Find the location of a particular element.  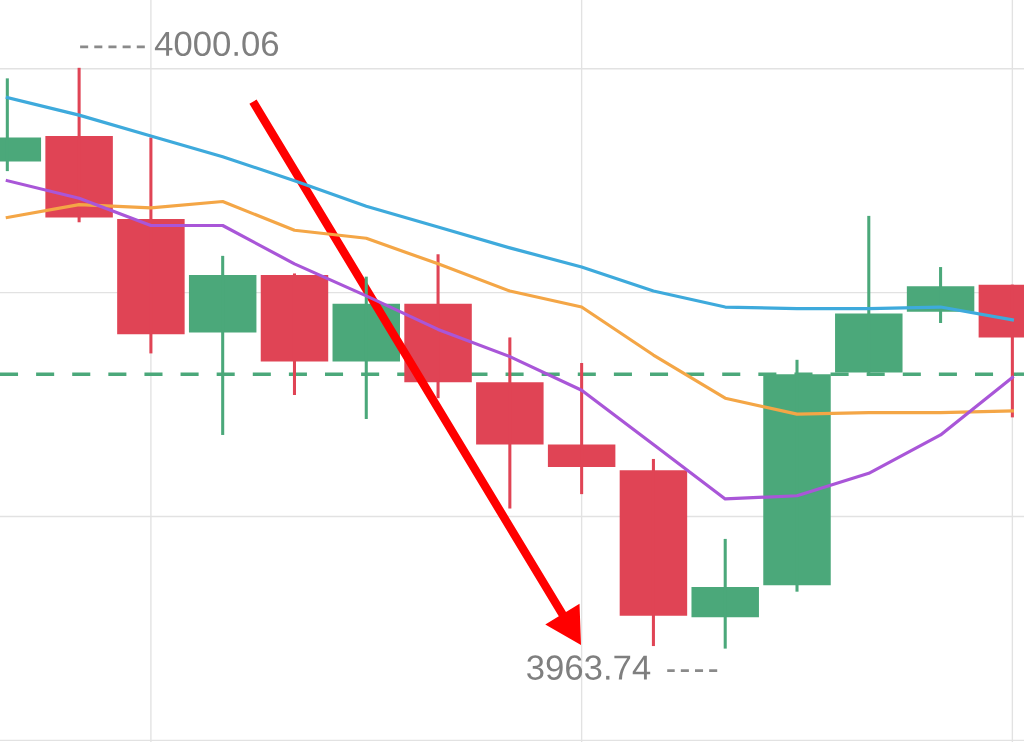

annotation: 4000.06 is located at coordinates (216, 44).